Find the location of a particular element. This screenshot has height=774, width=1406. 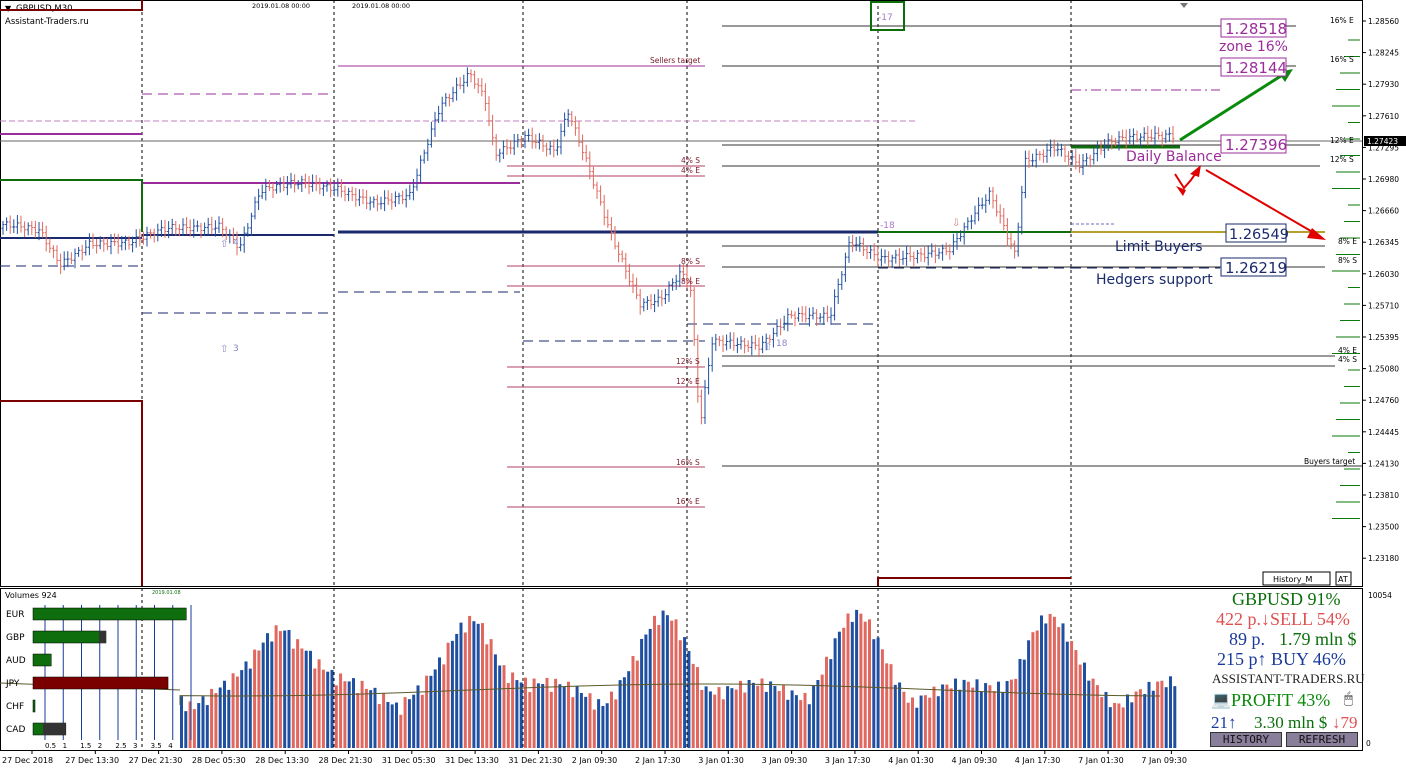

time-label: 4 Jan 17:30 is located at coordinates (1038, 760).